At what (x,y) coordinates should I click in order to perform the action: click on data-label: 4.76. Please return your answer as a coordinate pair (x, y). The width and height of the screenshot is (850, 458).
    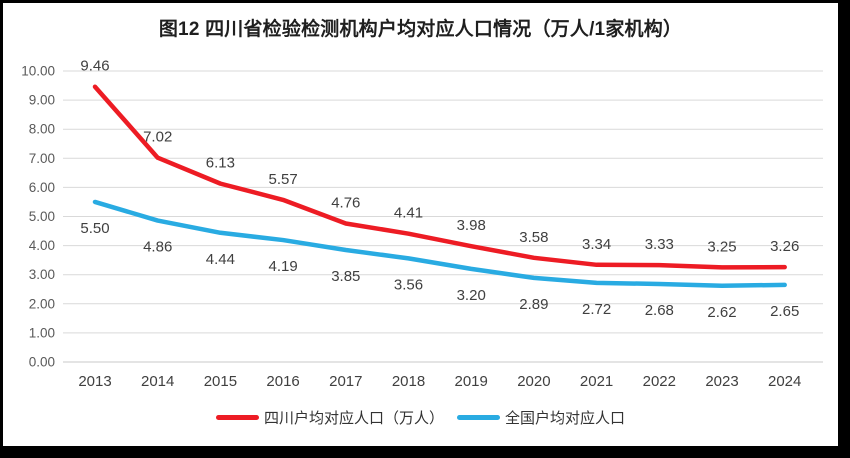
    Looking at the image, I should click on (345, 202).